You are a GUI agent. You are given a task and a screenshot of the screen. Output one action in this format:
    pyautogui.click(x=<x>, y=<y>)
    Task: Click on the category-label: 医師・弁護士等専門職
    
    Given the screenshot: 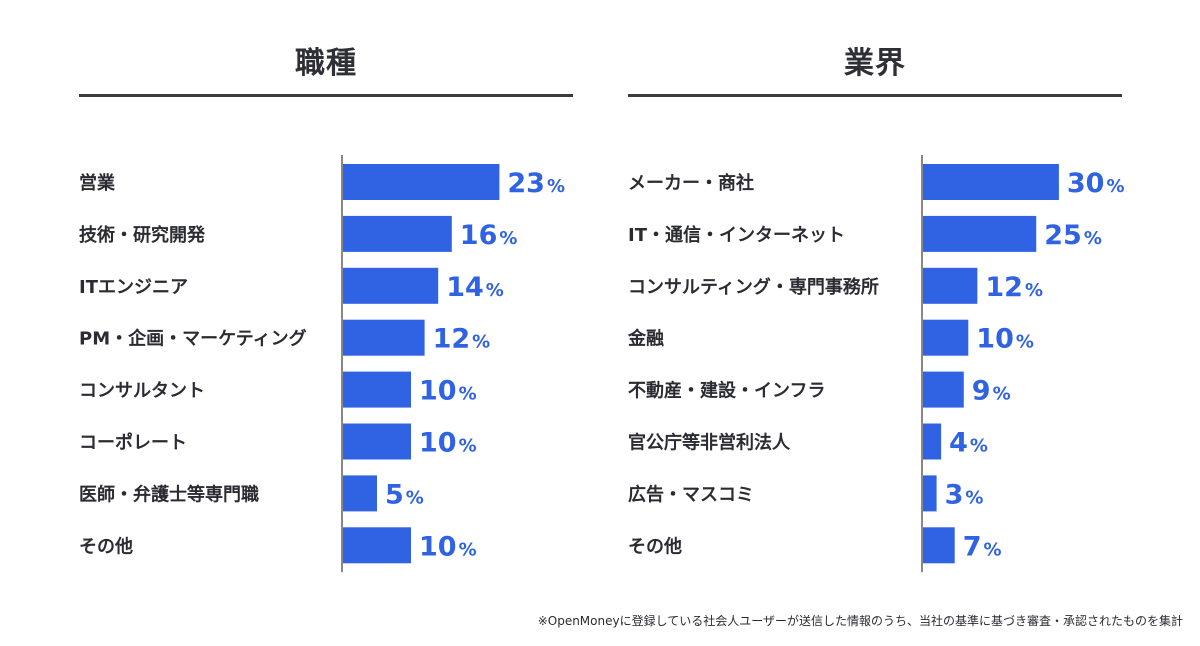 What is the action you would take?
    pyautogui.click(x=169, y=494)
    